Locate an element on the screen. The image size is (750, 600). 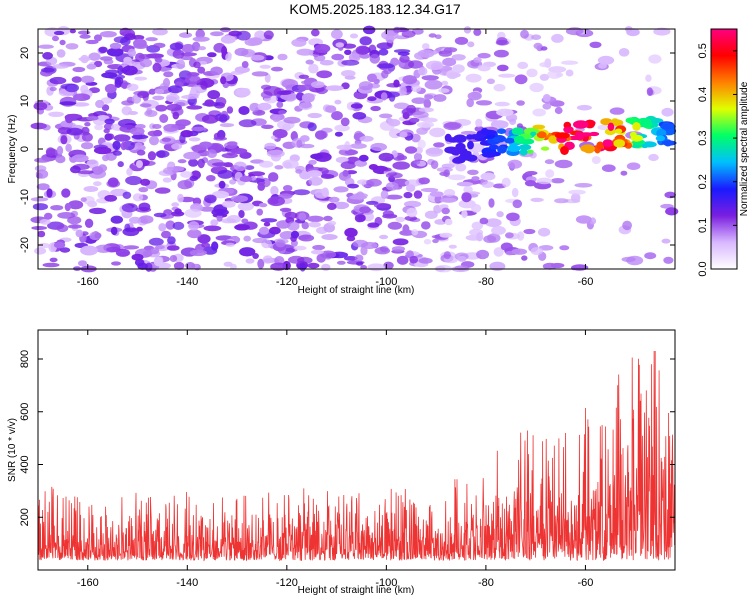
spectrogram-x-tick-label: -80 is located at coordinates (486, 282).